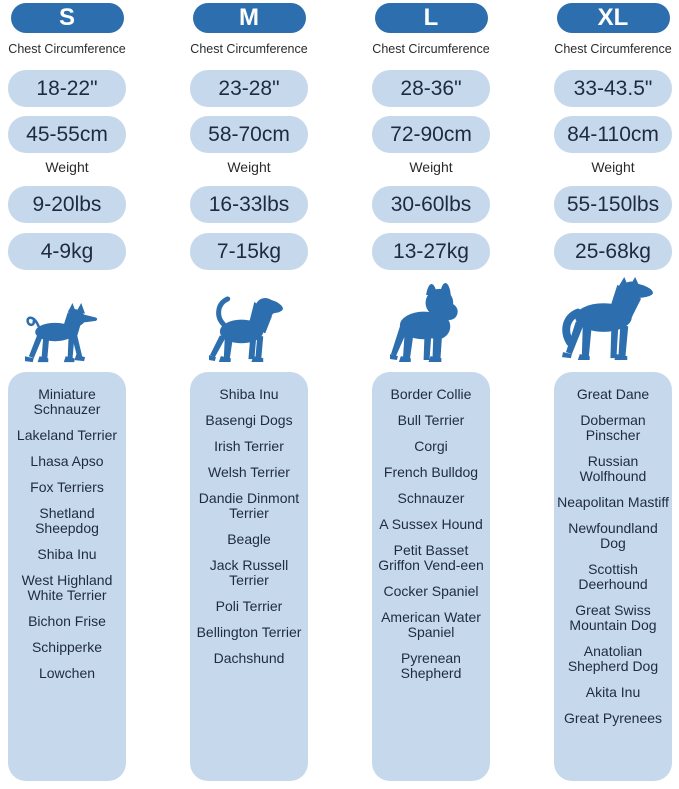  I want to click on weight-kg-value: 4-9kg, so click(67, 251).